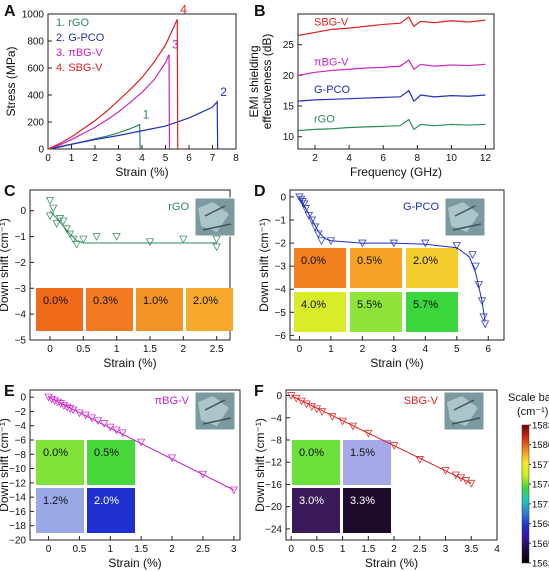 The width and height of the screenshot is (549, 571). I want to click on panel-label: D, so click(260, 191).